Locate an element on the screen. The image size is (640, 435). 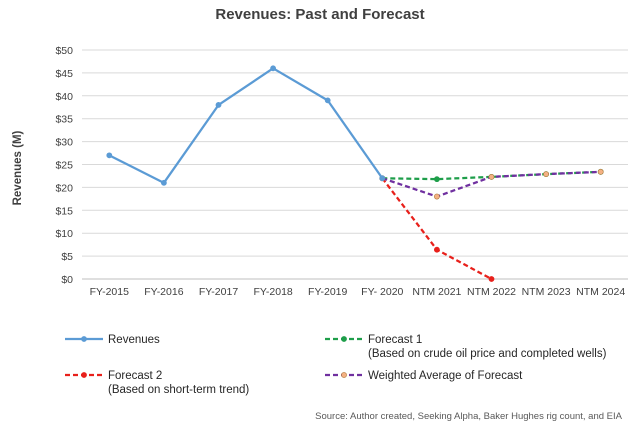
x-tick-label: FY-2015 is located at coordinates (109, 292).